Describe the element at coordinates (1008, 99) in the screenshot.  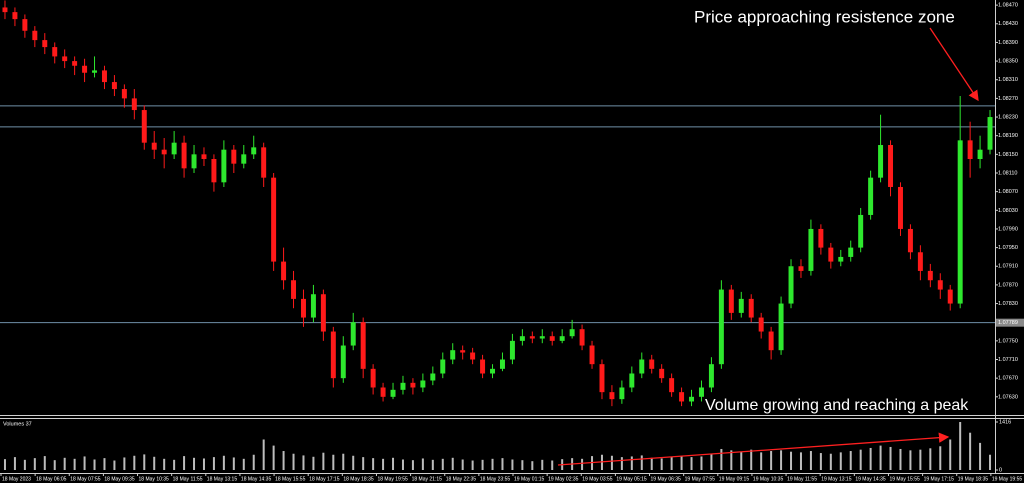
I see `y-tick-label: 1.08270` at that location.